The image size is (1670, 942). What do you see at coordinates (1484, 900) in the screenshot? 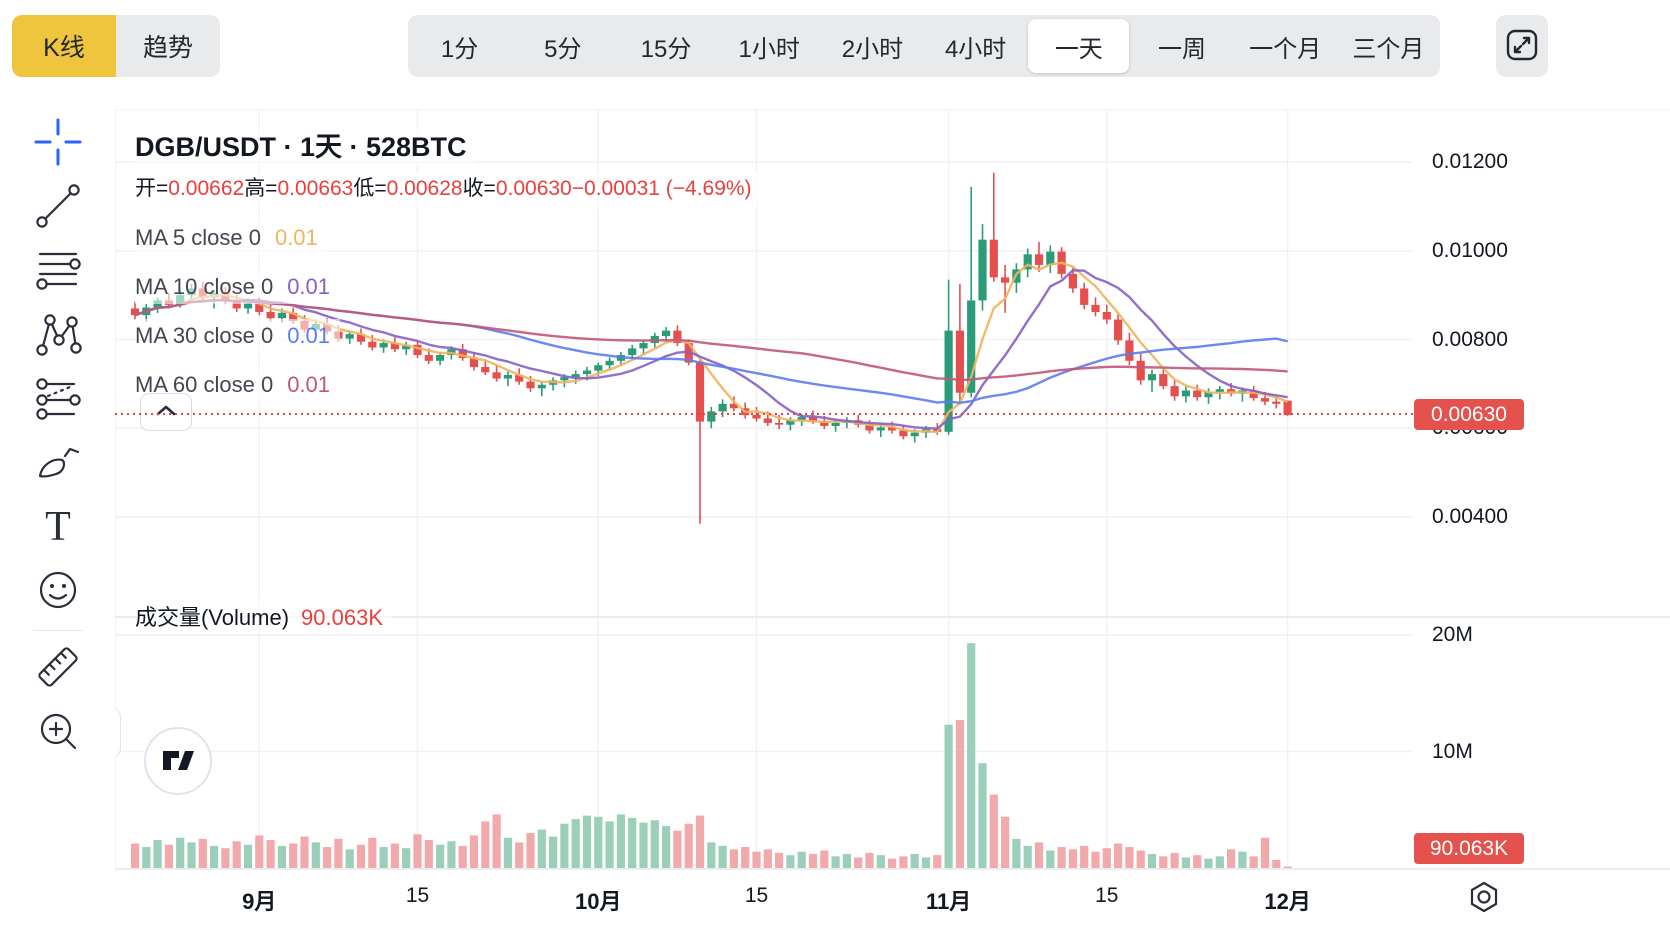
I see `axis-settings-button` at bounding box center [1484, 900].